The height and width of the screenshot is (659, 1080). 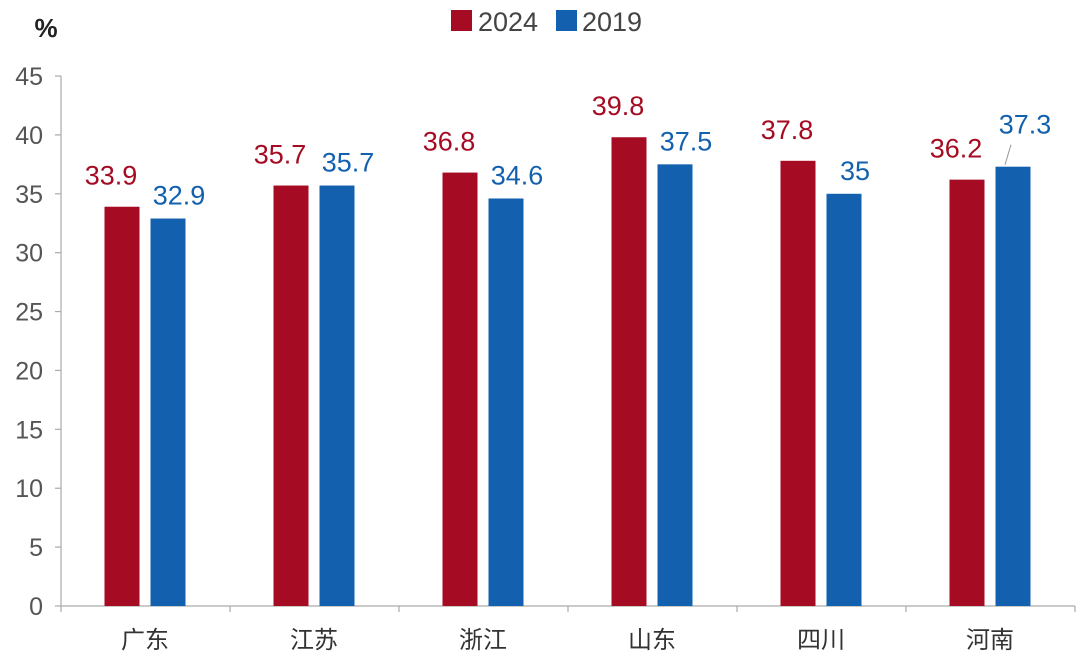 What do you see at coordinates (567, 640) in the screenshot?
I see `category-labels: 广东 江苏 浙江 山东 四川 河南` at bounding box center [567, 640].